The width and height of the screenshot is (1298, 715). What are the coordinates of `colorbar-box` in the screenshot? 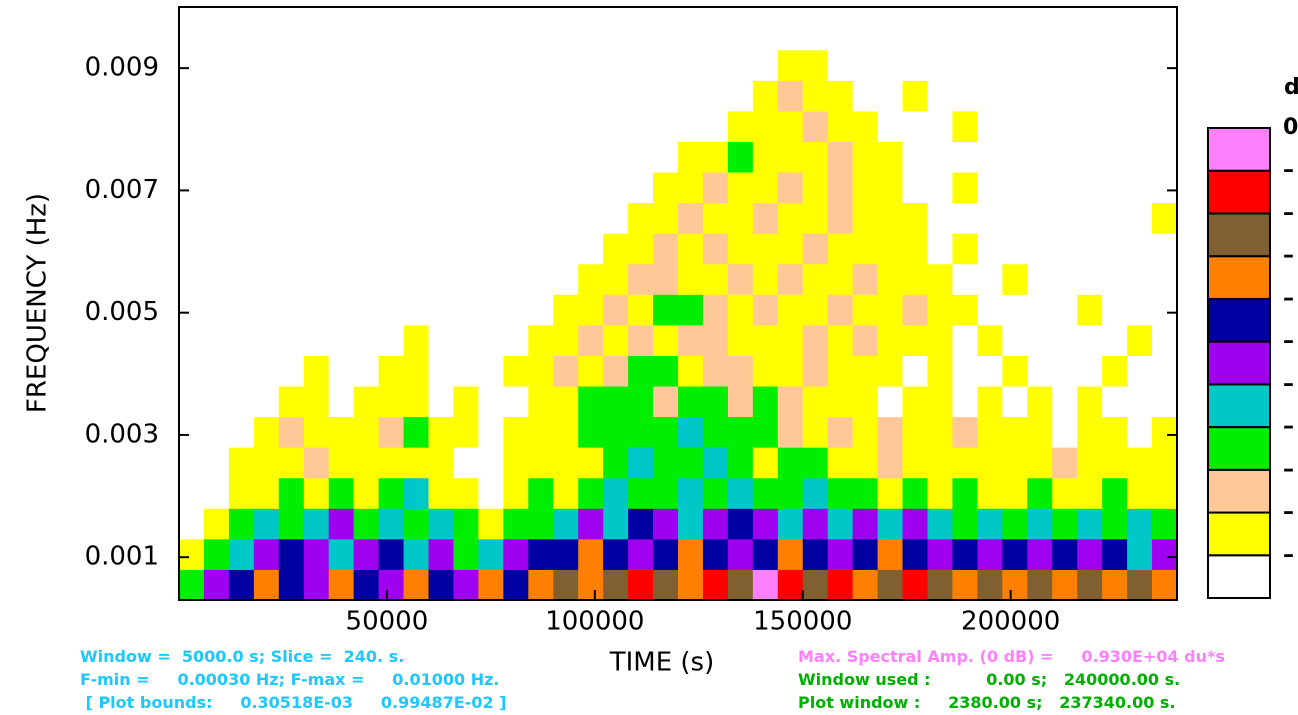 It's located at (1239, 363).